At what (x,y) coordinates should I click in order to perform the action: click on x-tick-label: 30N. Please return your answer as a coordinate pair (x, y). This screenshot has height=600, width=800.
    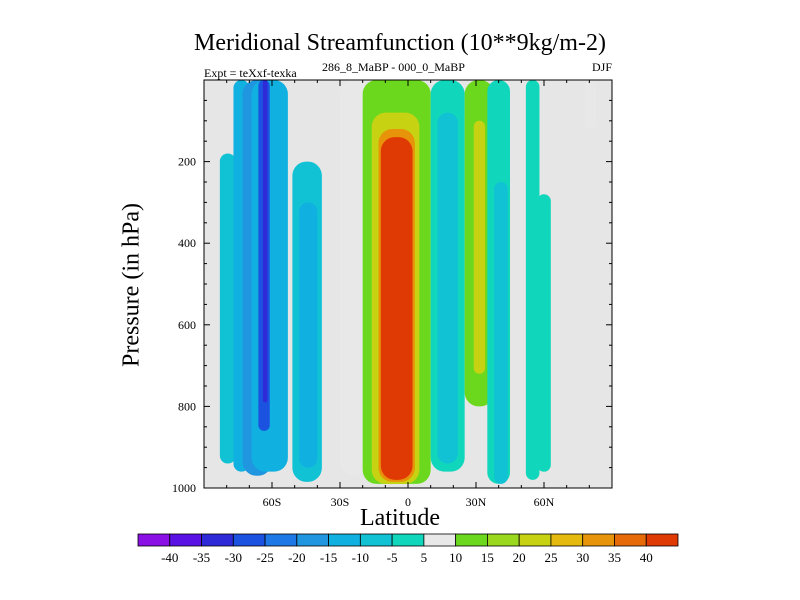
    Looking at the image, I should click on (476, 502).